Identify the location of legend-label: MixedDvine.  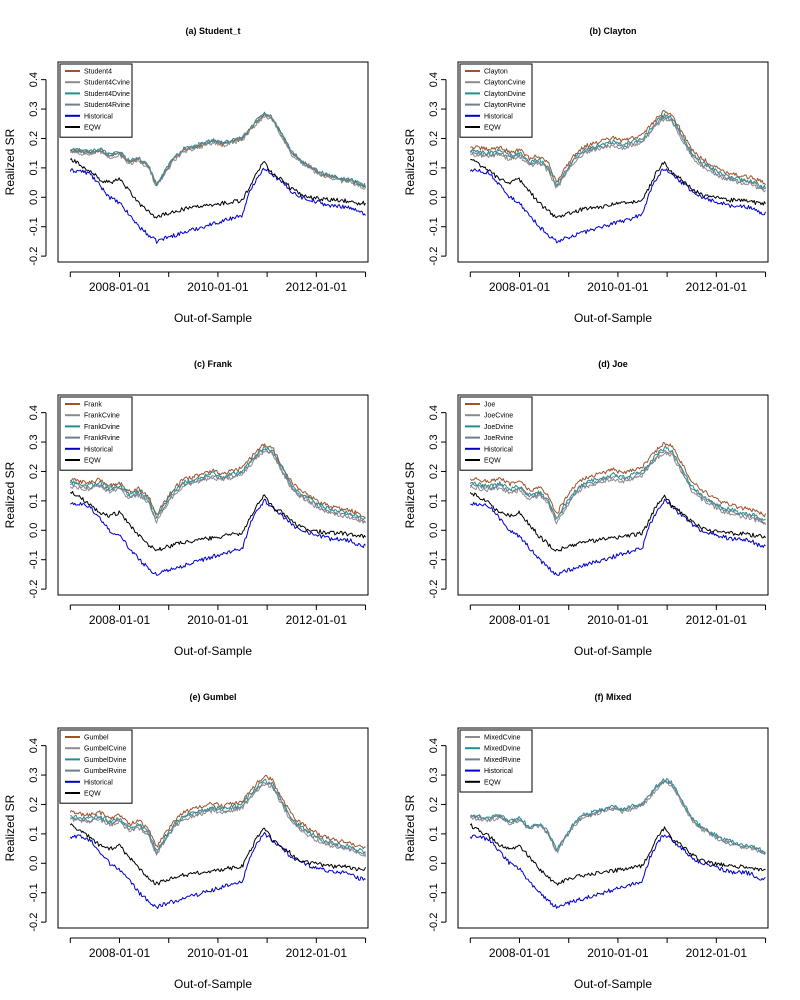
(502, 749).